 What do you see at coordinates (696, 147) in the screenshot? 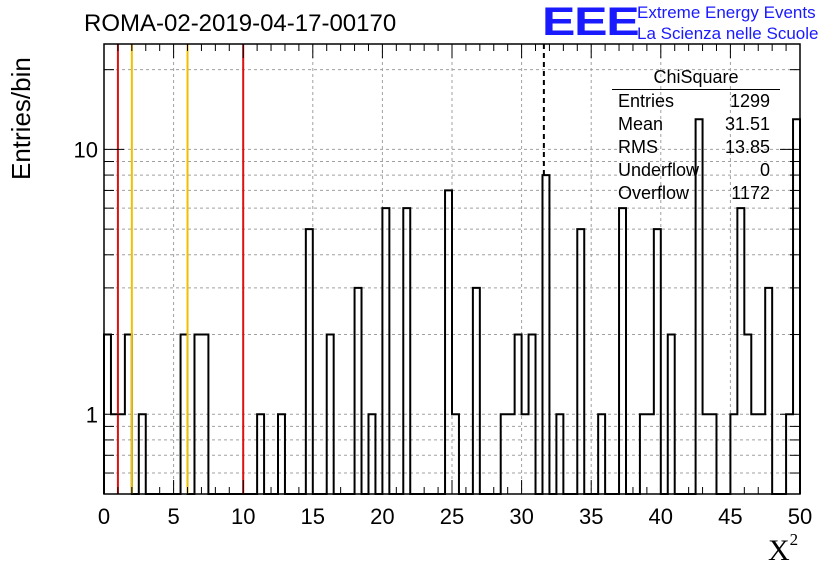
I see `stats-row-rms: RMS 13.85` at bounding box center [696, 147].